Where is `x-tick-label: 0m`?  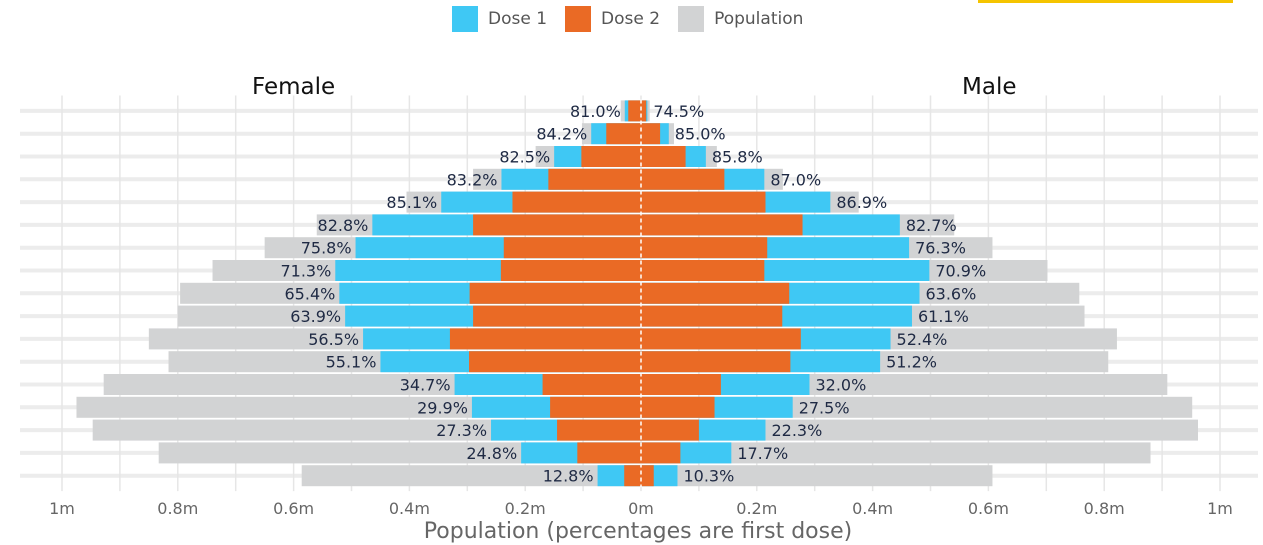
x-tick-label: 0m is located at coordinates (641, 508).